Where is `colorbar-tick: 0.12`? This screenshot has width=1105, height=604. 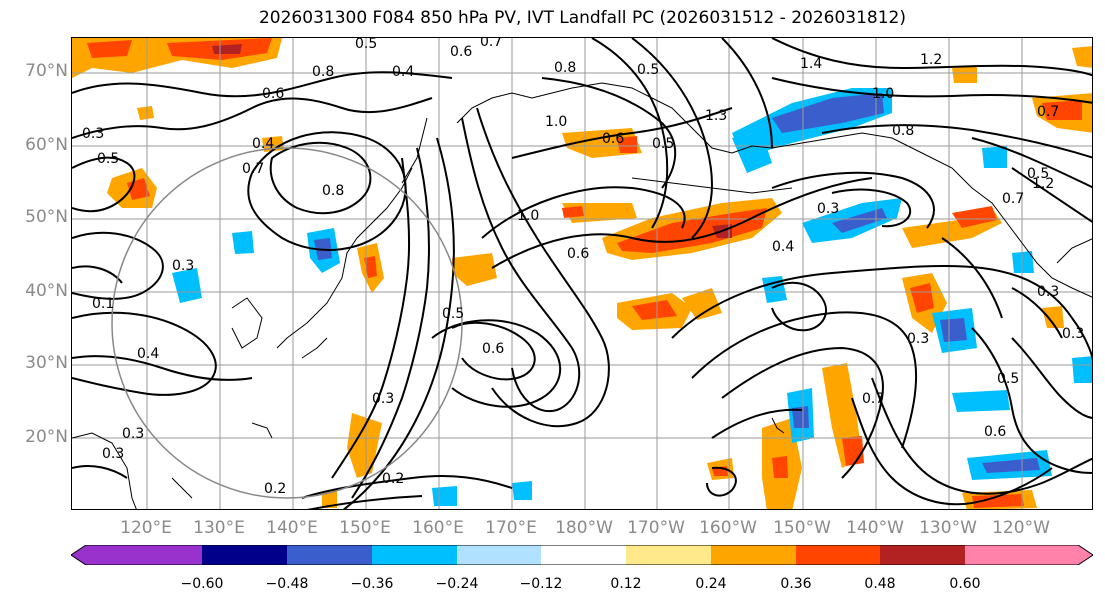 colorbar-tick: 0.12 is located at coordinates (626, 584).